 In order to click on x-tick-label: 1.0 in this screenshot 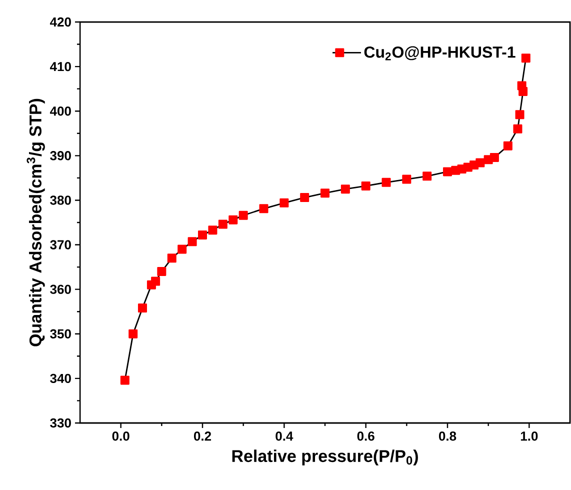, I will do `click(529, 436)`.